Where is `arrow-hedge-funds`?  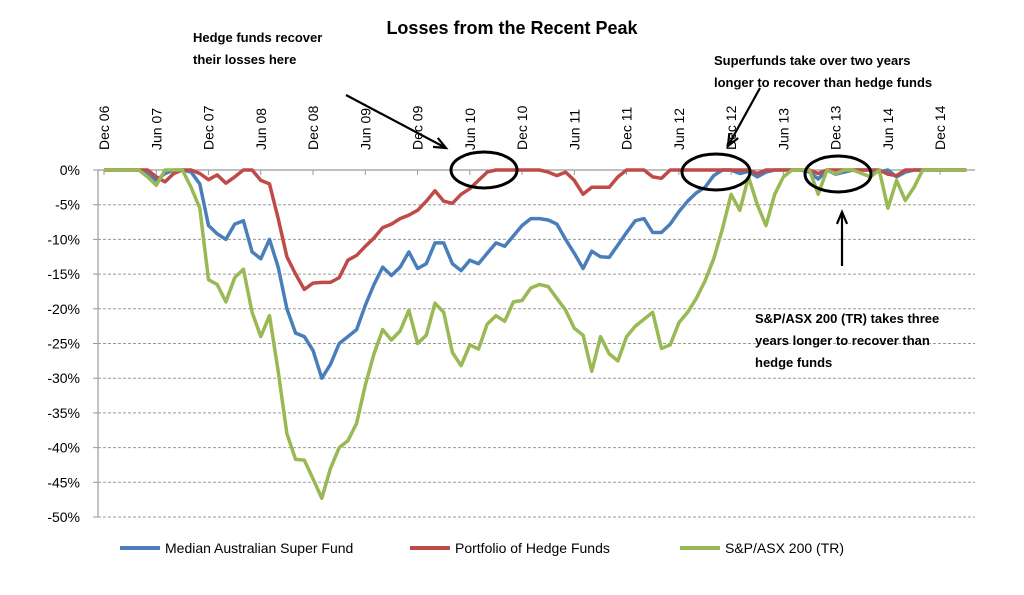 arrow-hedge-funds is located at coordinates (396, 121).